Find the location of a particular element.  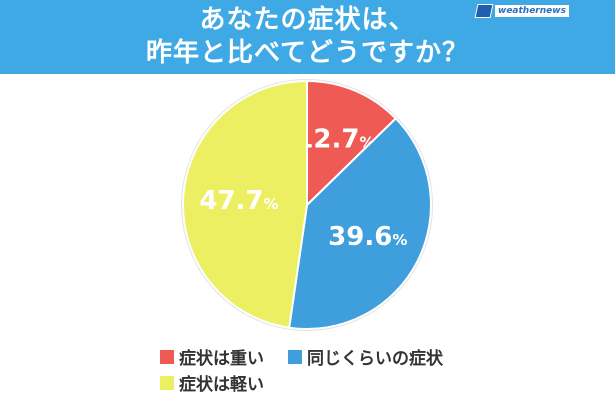

legend-item-severe: 症状は重い is located at coordinates (212, 356).